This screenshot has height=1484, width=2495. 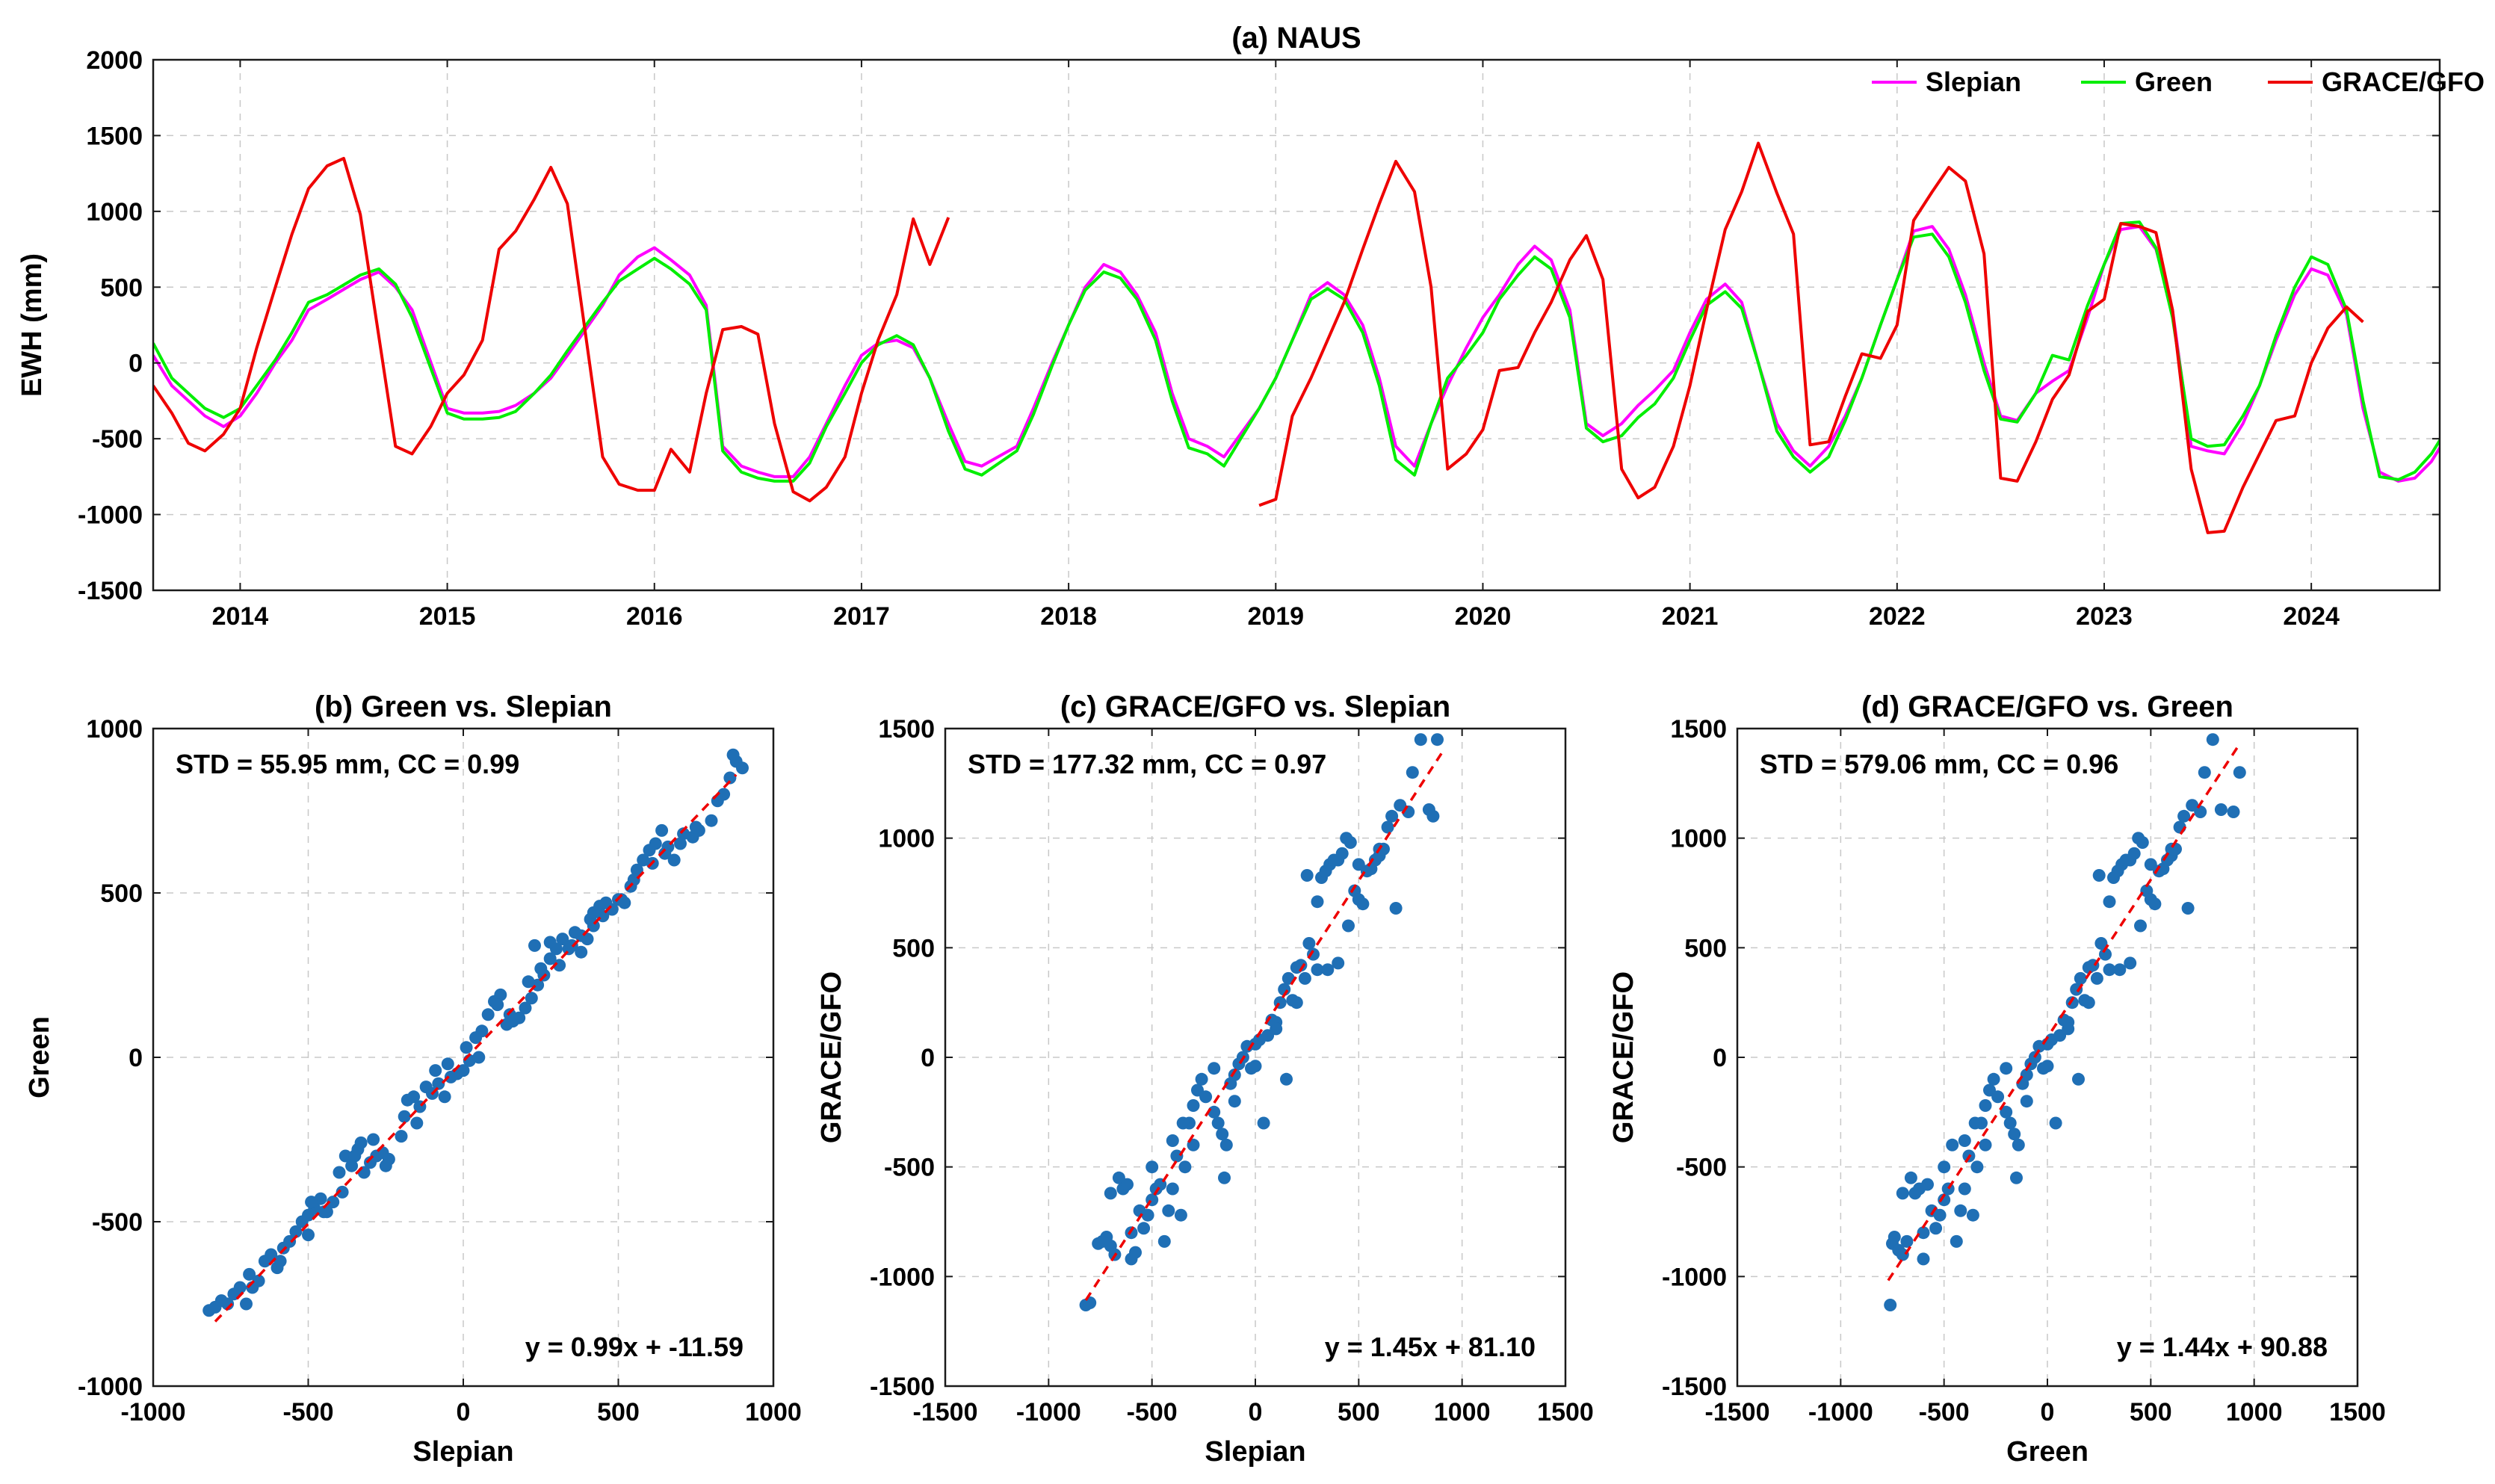 What do you see at coordinates (463, 1452) in the screenshot?
I see `x-axis-label-b: Slepian` at bounding box center [463, 1452].